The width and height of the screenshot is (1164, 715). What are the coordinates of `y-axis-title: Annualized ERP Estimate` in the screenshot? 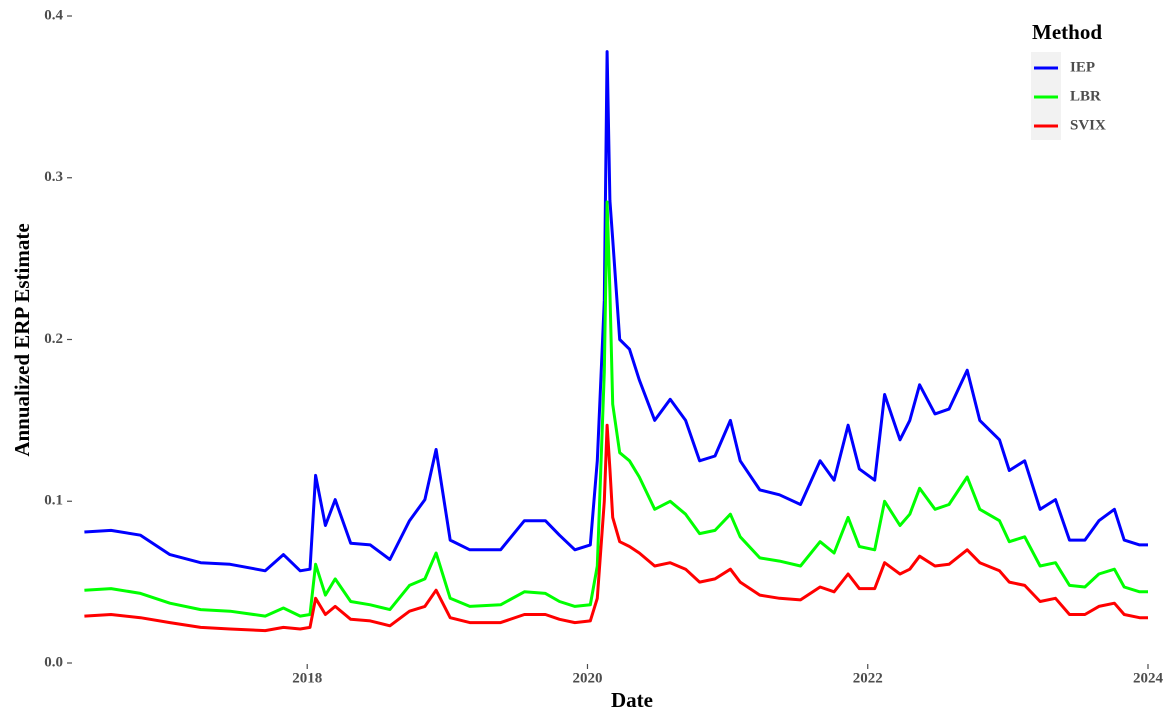 It's located at (22, 339).